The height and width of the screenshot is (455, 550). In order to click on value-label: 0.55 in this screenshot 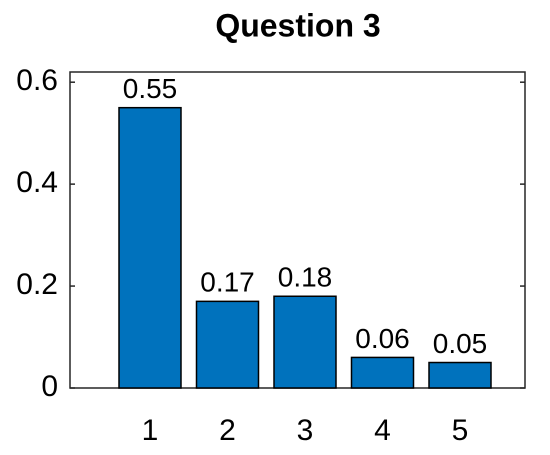, I will do `click(150, 88)`.